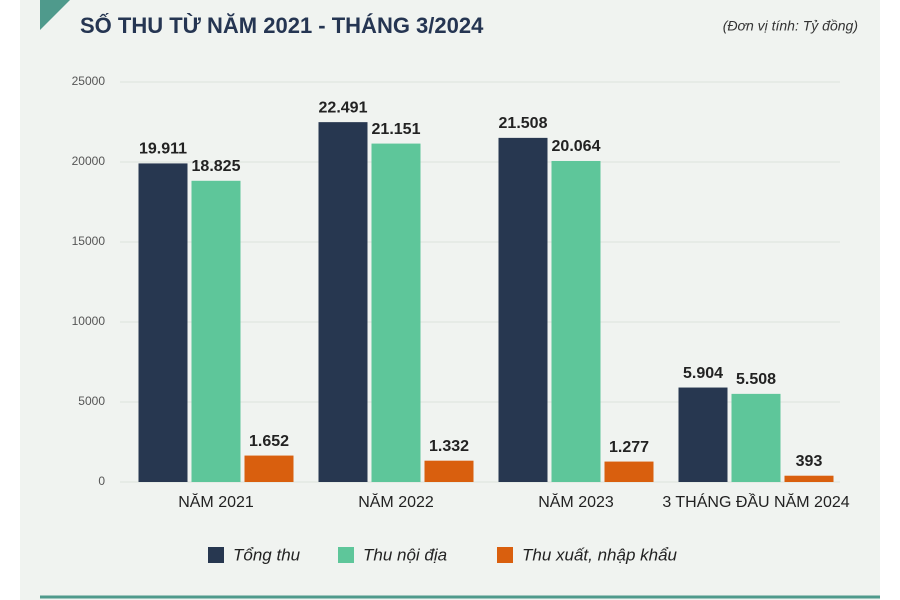 The height and width of the screenshot is (600, 900). Describe the element at coordinates (282, 25) in the screenshot. I see `chart-title: SỐ THU TỪ NĂM 2021 - THÁNG 3/2024` at that location.